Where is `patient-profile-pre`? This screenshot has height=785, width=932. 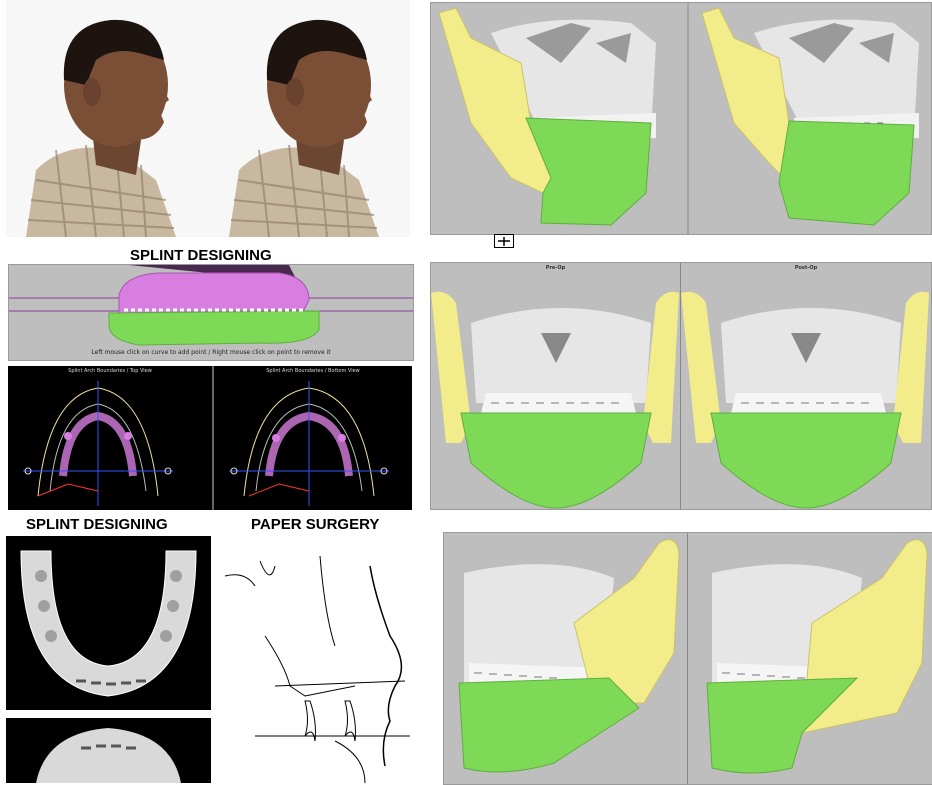 patient-profile-pre is located at coordinates (107, 118).